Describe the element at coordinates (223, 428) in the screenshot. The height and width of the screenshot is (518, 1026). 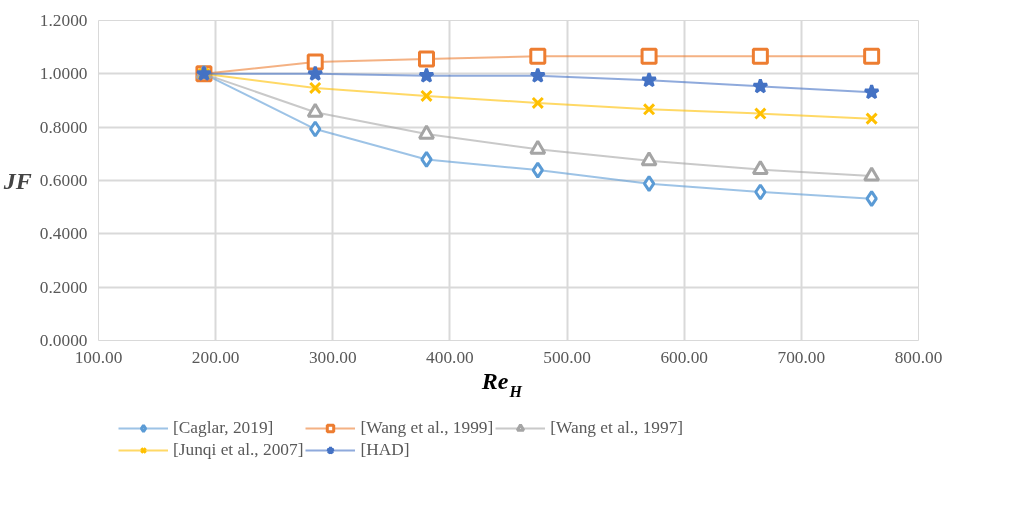
I see `legend-label: [Caglar, 2019]` at that location.